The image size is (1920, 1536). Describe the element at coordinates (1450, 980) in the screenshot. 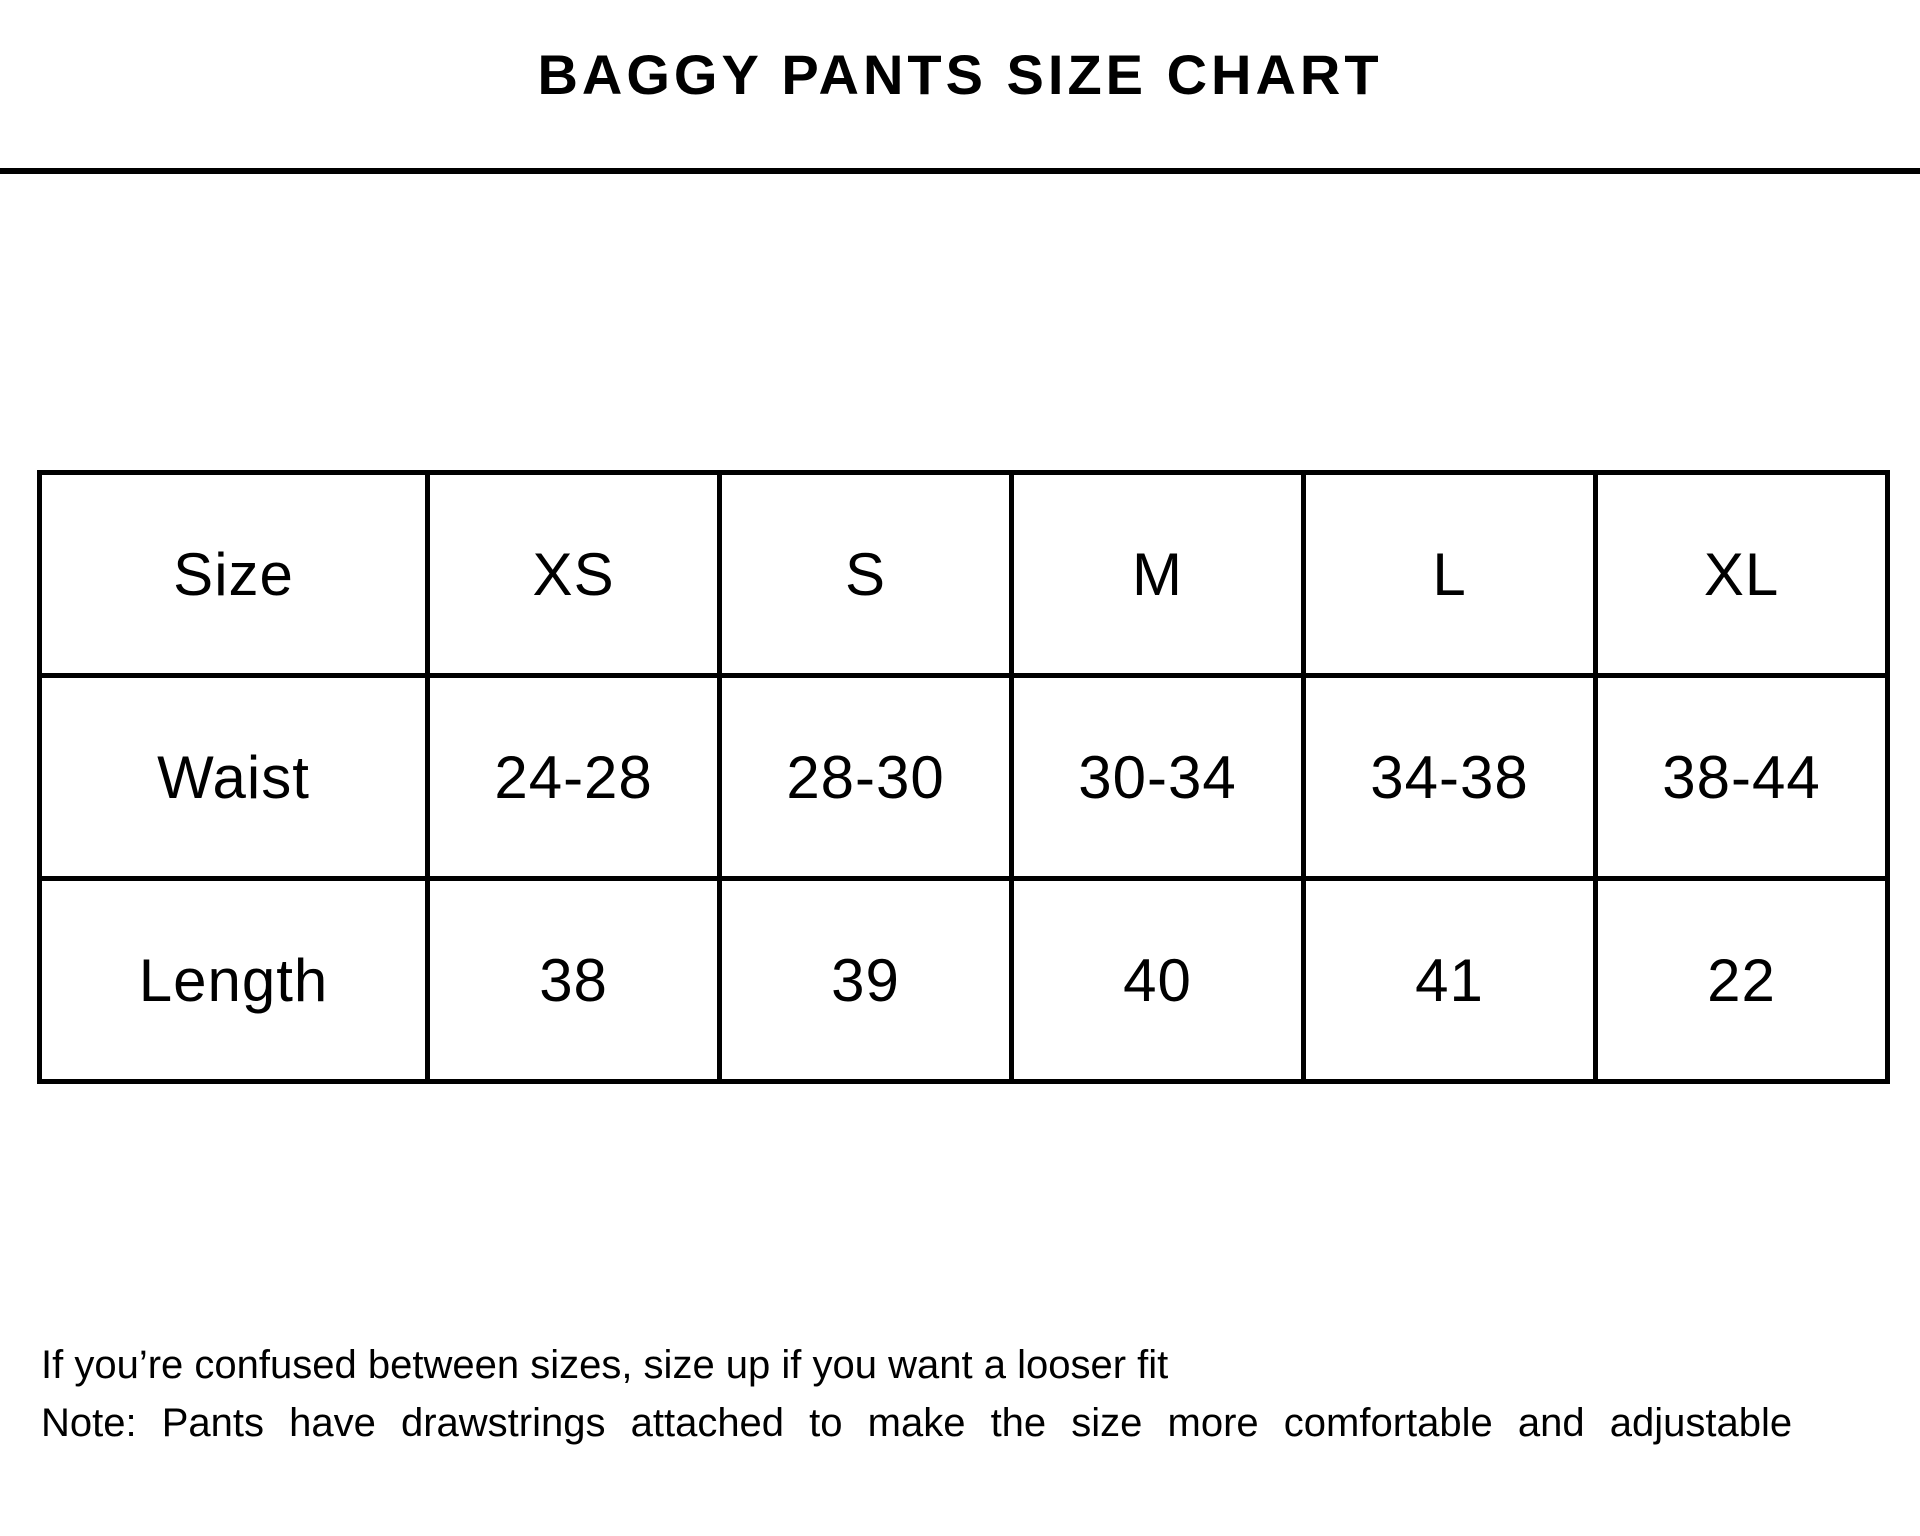

I see `length-value-l: 41` at that location.